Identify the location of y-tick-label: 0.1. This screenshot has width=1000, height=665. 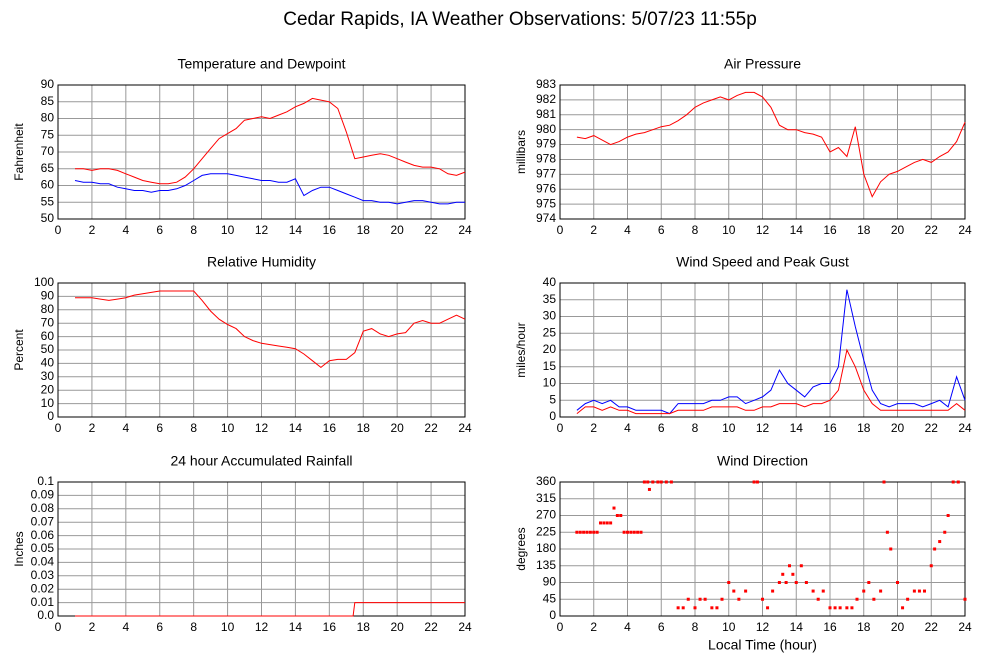
(45, 481).